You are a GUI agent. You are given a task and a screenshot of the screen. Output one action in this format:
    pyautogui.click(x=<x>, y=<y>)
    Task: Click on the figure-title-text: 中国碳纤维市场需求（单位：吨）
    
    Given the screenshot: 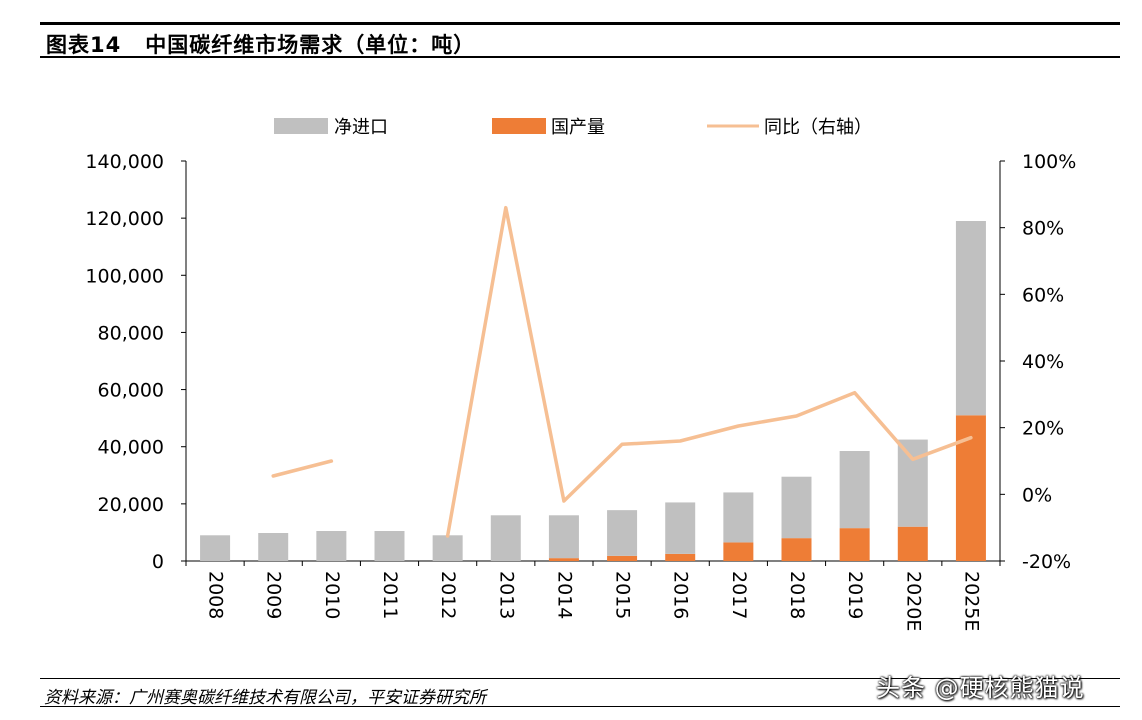 What is the action you would take?
    pyautogui.click(x=310, y=45)
    